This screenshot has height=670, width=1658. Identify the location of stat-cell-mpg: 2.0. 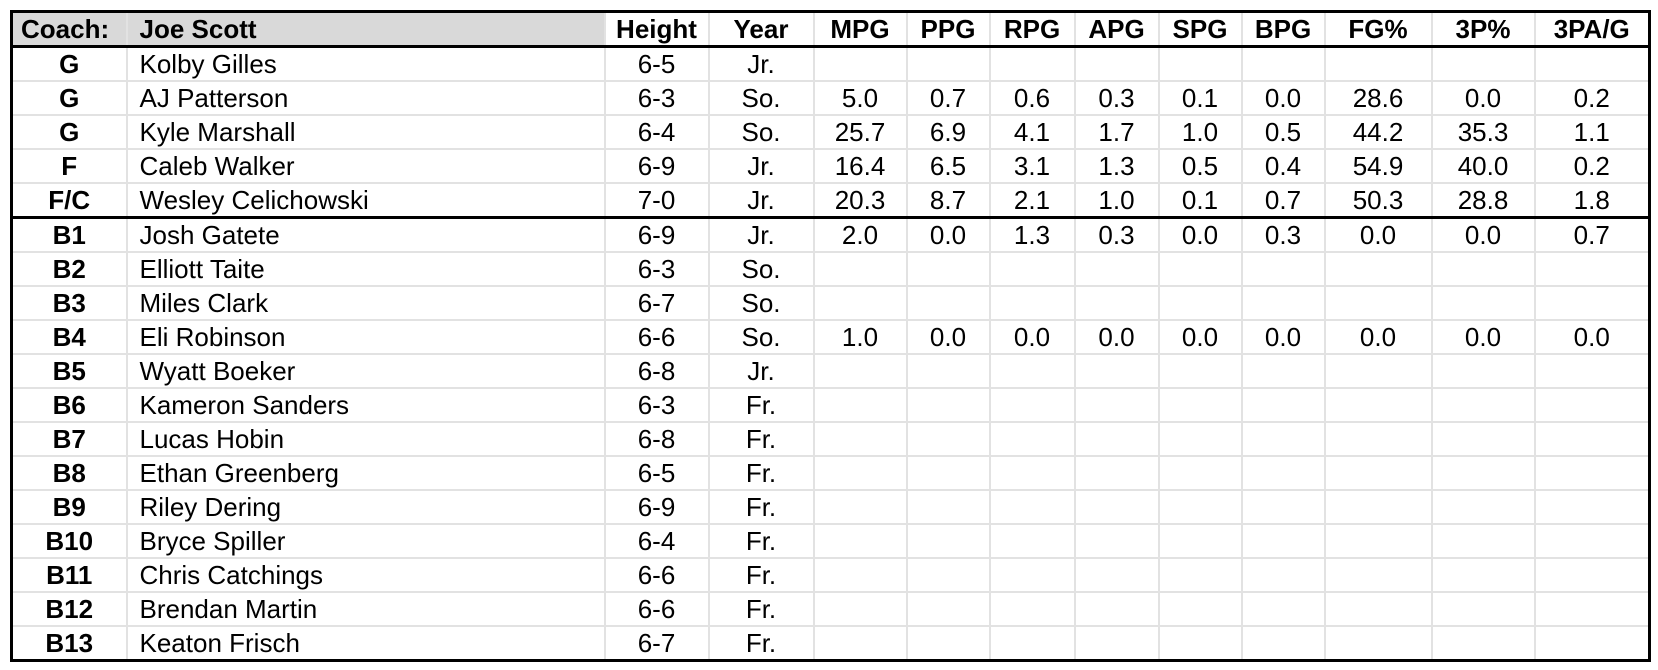
(860, 234).